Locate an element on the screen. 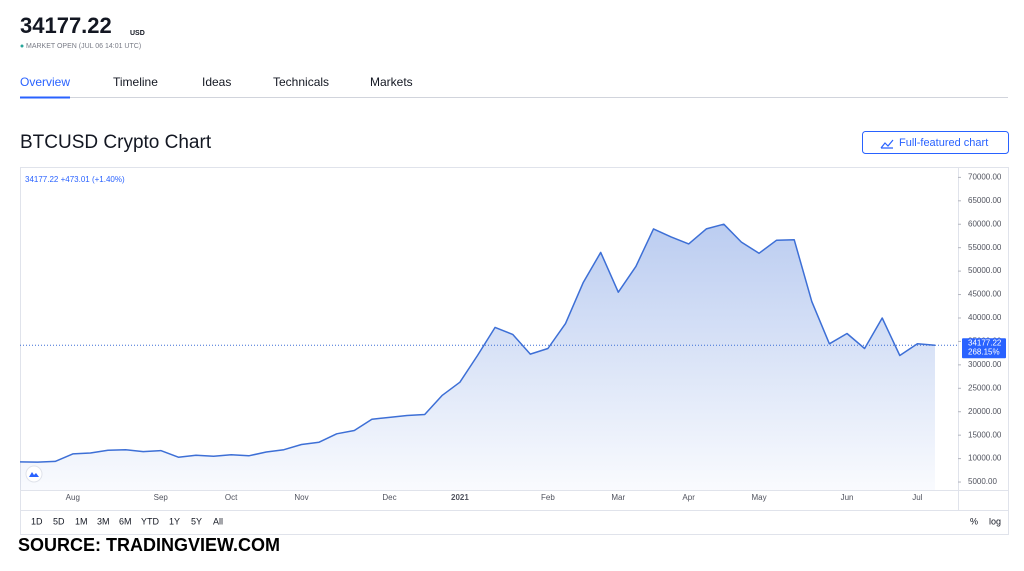 The width and height of the screenshot is (1024, 571). market-status: MARKET OPEN (JUL 06 14:01 UTC) is located at coordinates (83, 46).